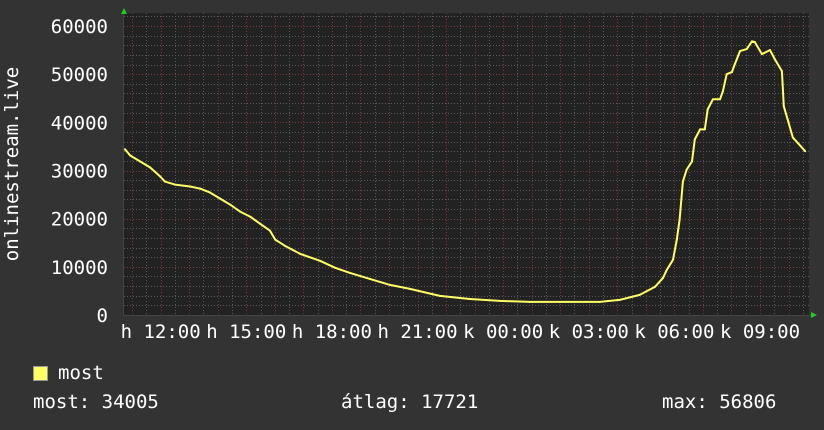 This screenshot has width=824, height=430. Describe the element at coordinates (79, 123) in the screenshot. I see `y-tick-label: 40000` at that location.